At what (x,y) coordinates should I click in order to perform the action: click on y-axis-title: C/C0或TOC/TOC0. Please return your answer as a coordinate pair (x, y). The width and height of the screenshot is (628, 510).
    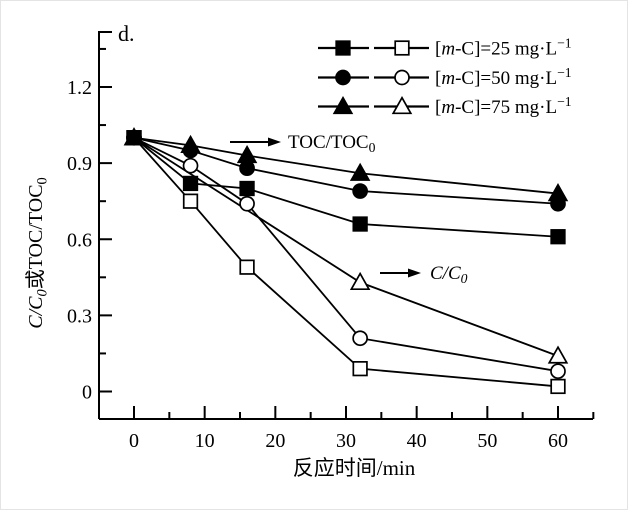
    Looking at the image, I should click on (37, 253).